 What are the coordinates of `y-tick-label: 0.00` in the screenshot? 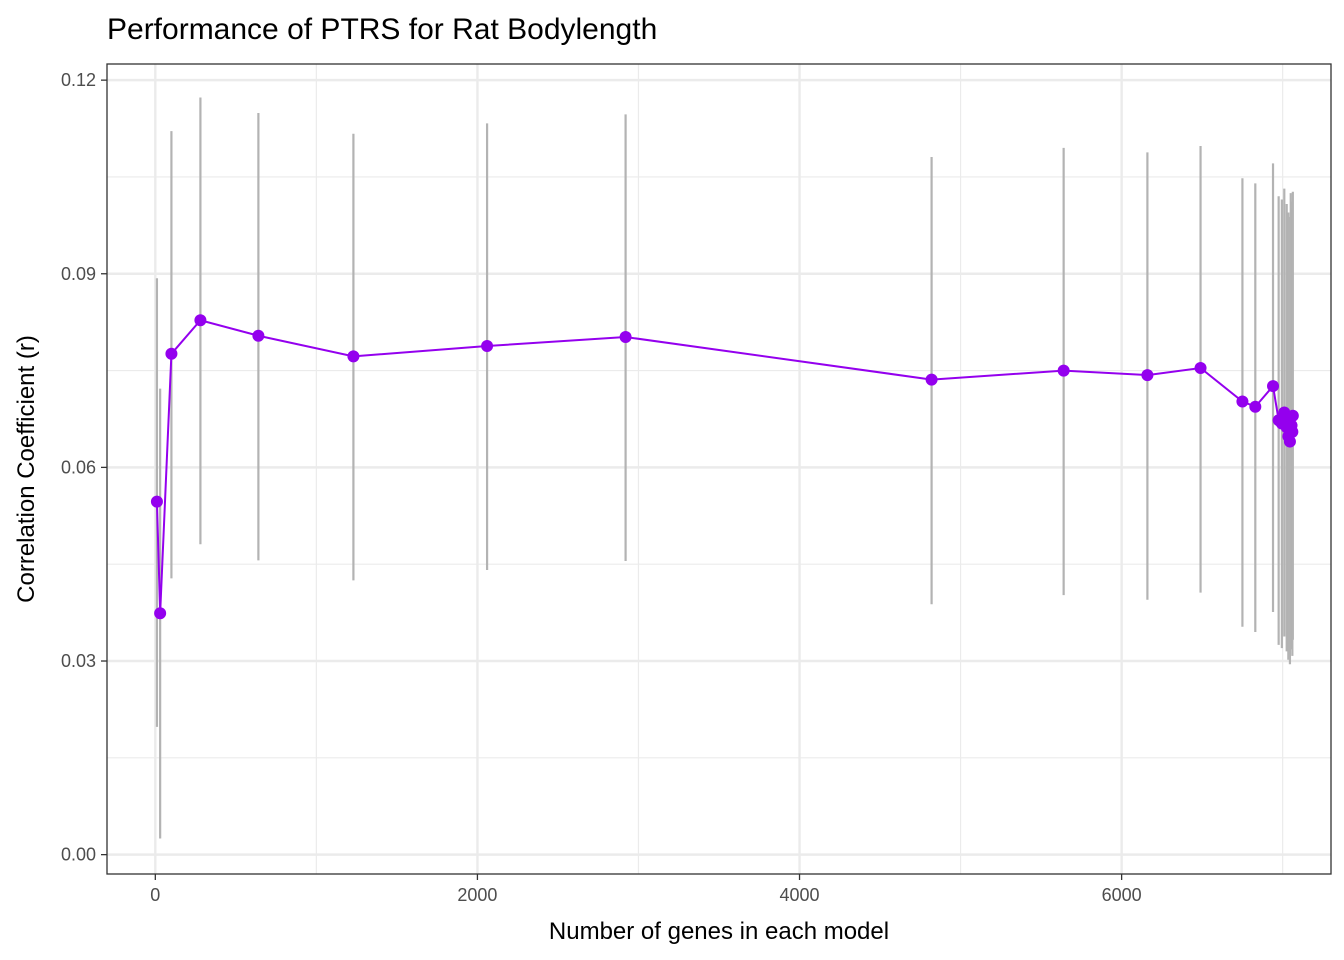 It's located at (78, 855).